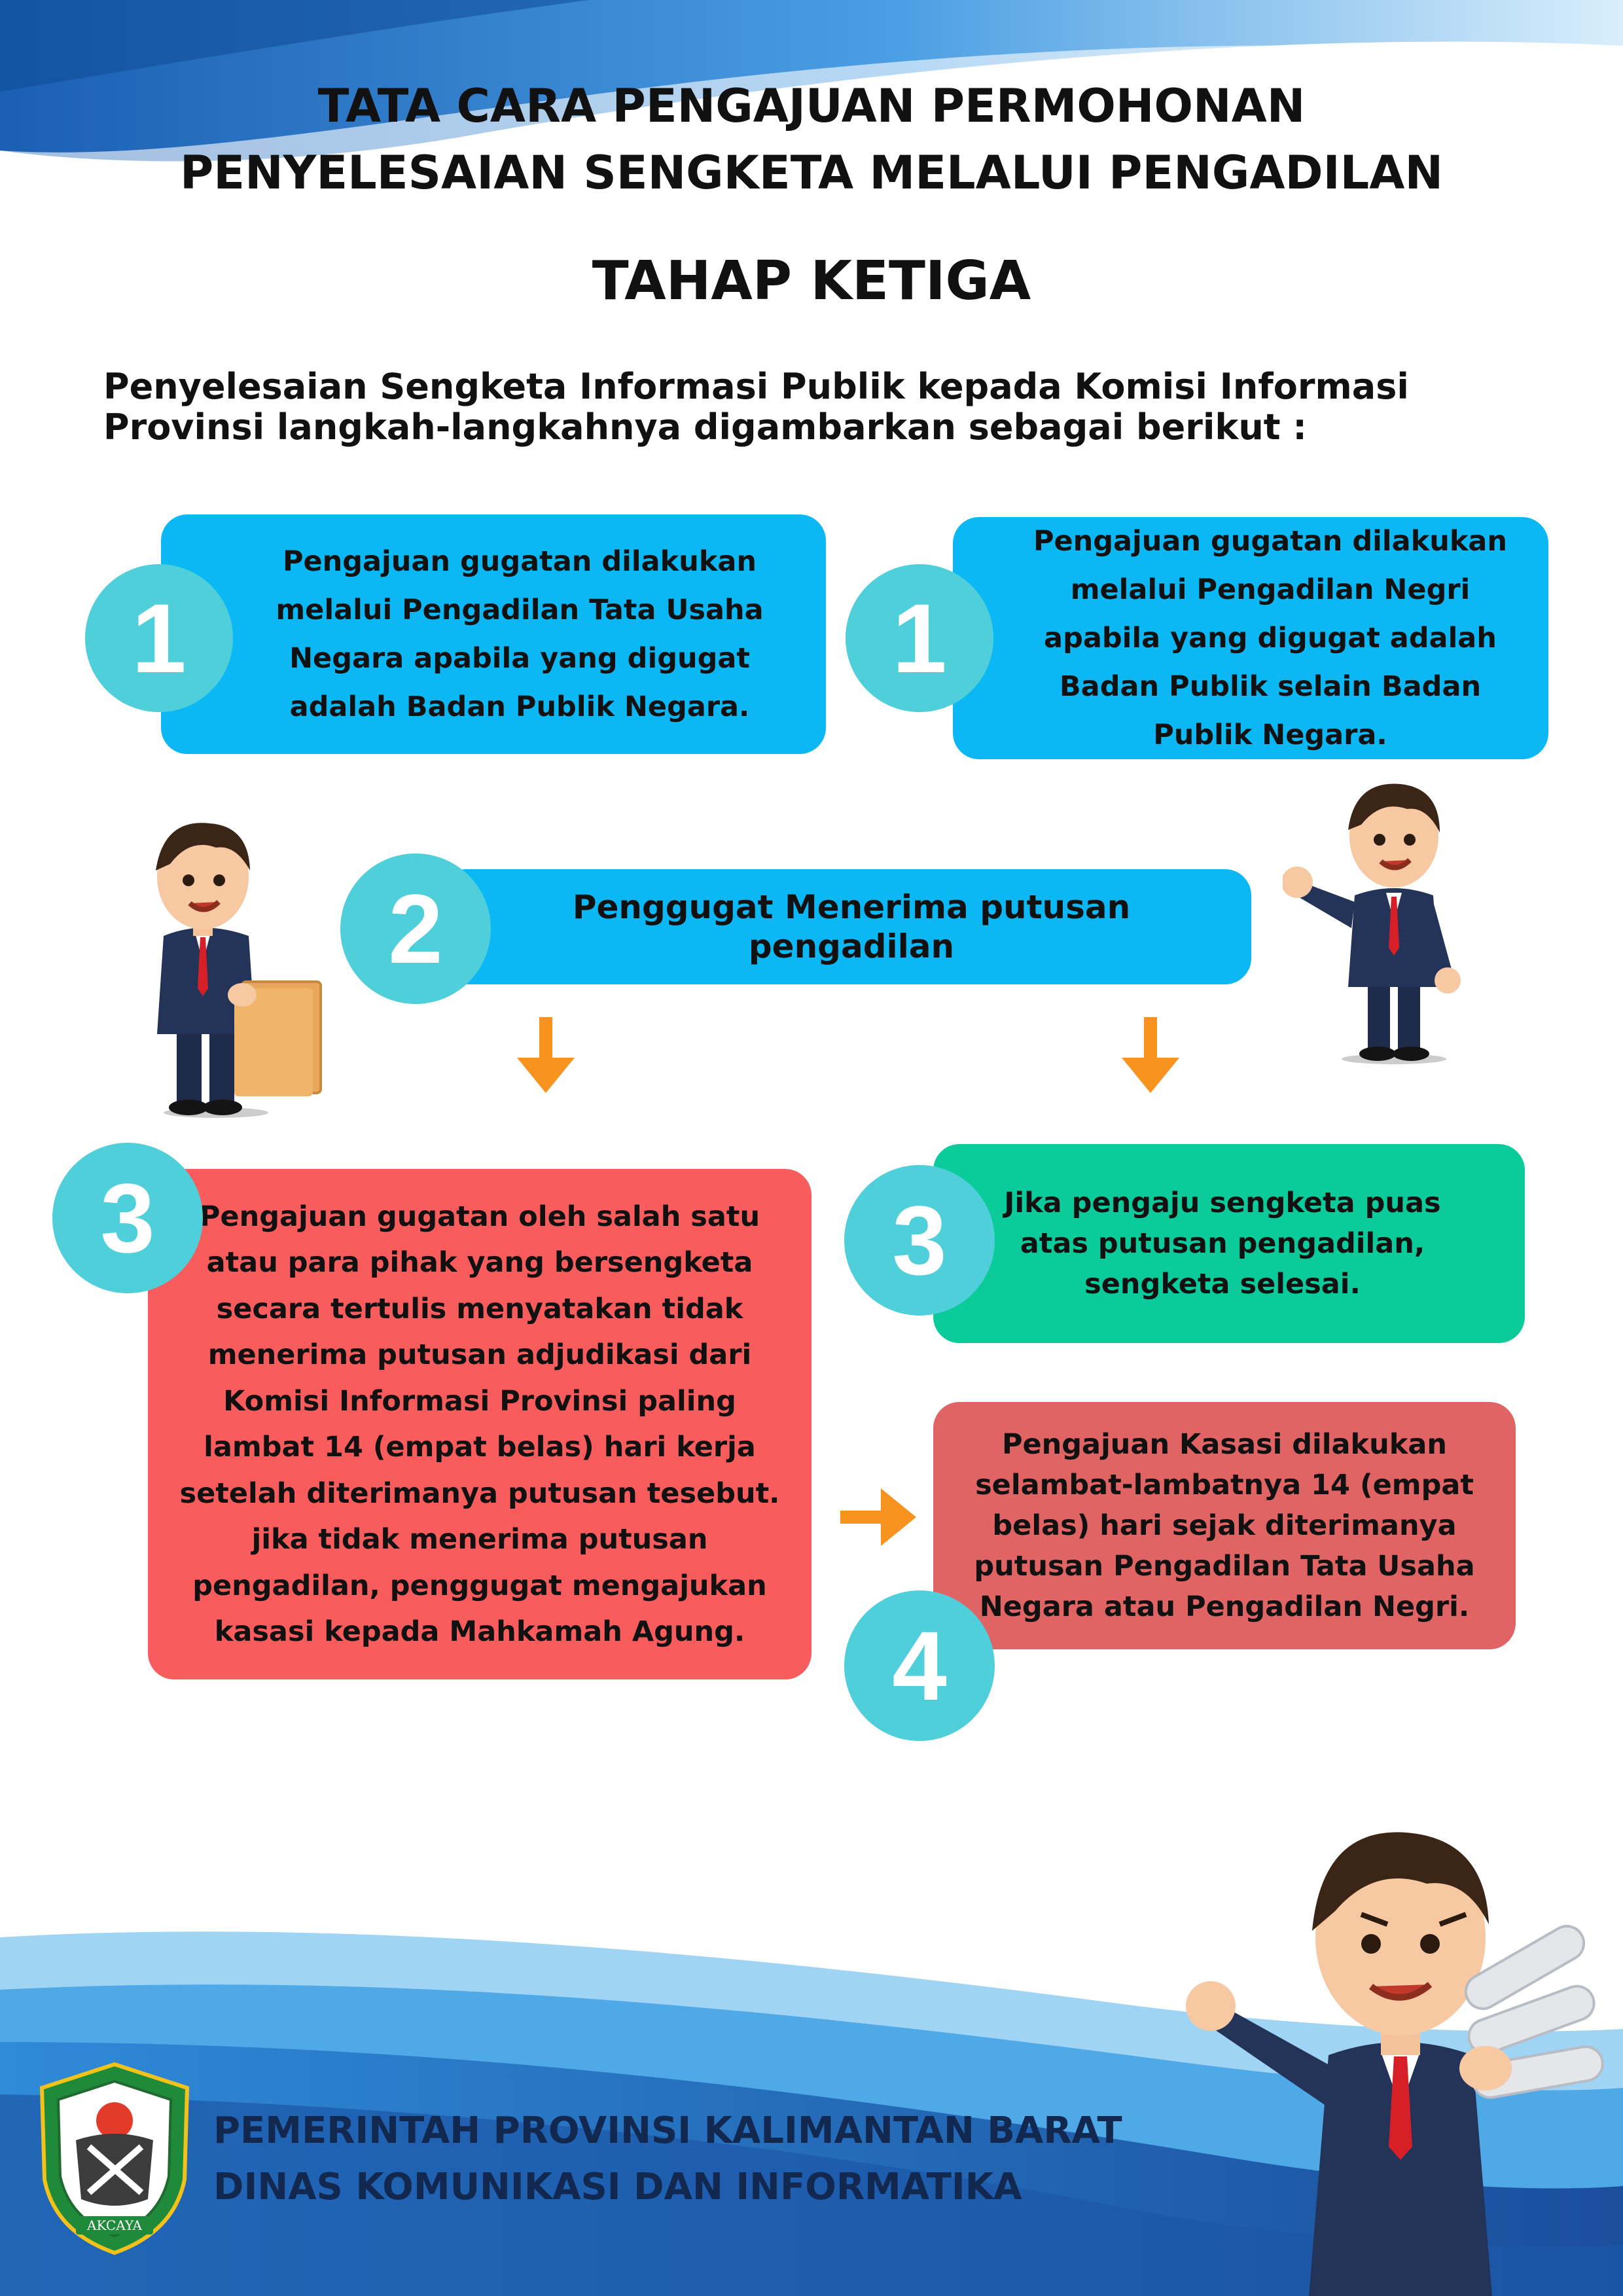  What do you see at coordinates (668, 2130) in the screenshot?
I see `footer-line-1: PEMERINTAH PROVINSI KALIMANTAN BARAT` at bounding box center [668, 2130].